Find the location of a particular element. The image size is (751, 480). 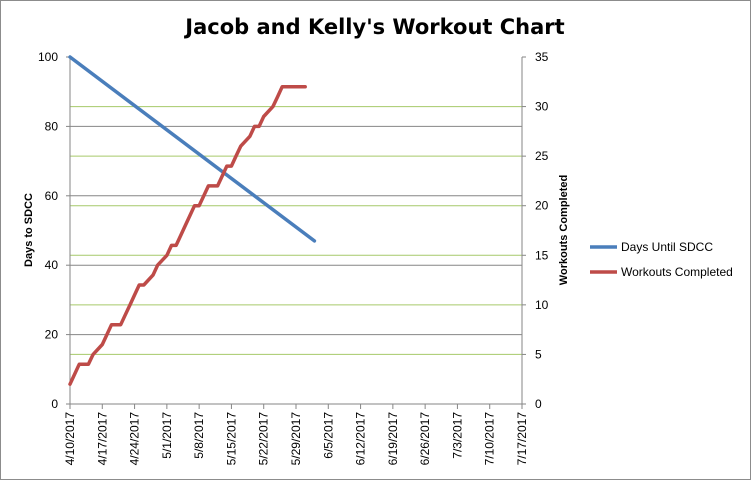

x-tick-label: 5/8/2017 is located at coordinates (199, 435).